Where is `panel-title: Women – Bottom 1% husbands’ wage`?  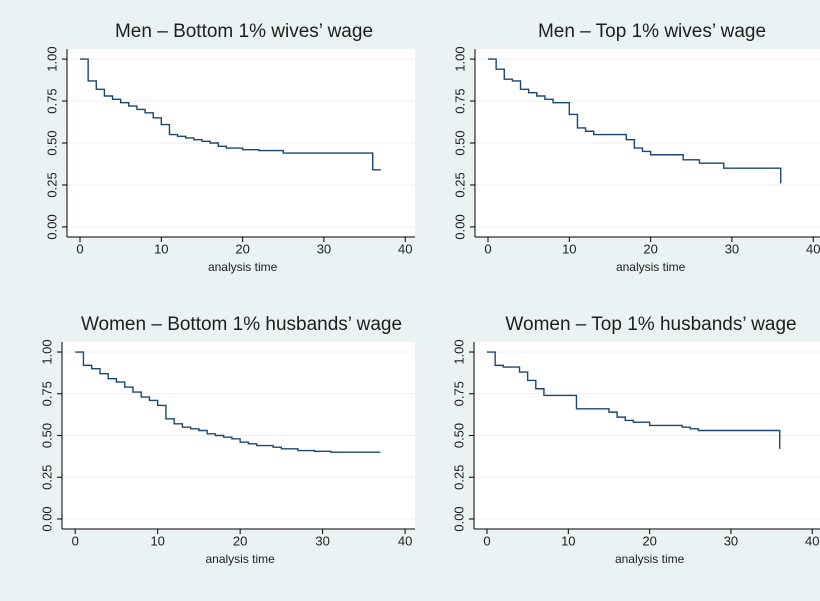
panel-title: Women – Bottom 1% husbands’ wage is located at coordinates (241, 324).